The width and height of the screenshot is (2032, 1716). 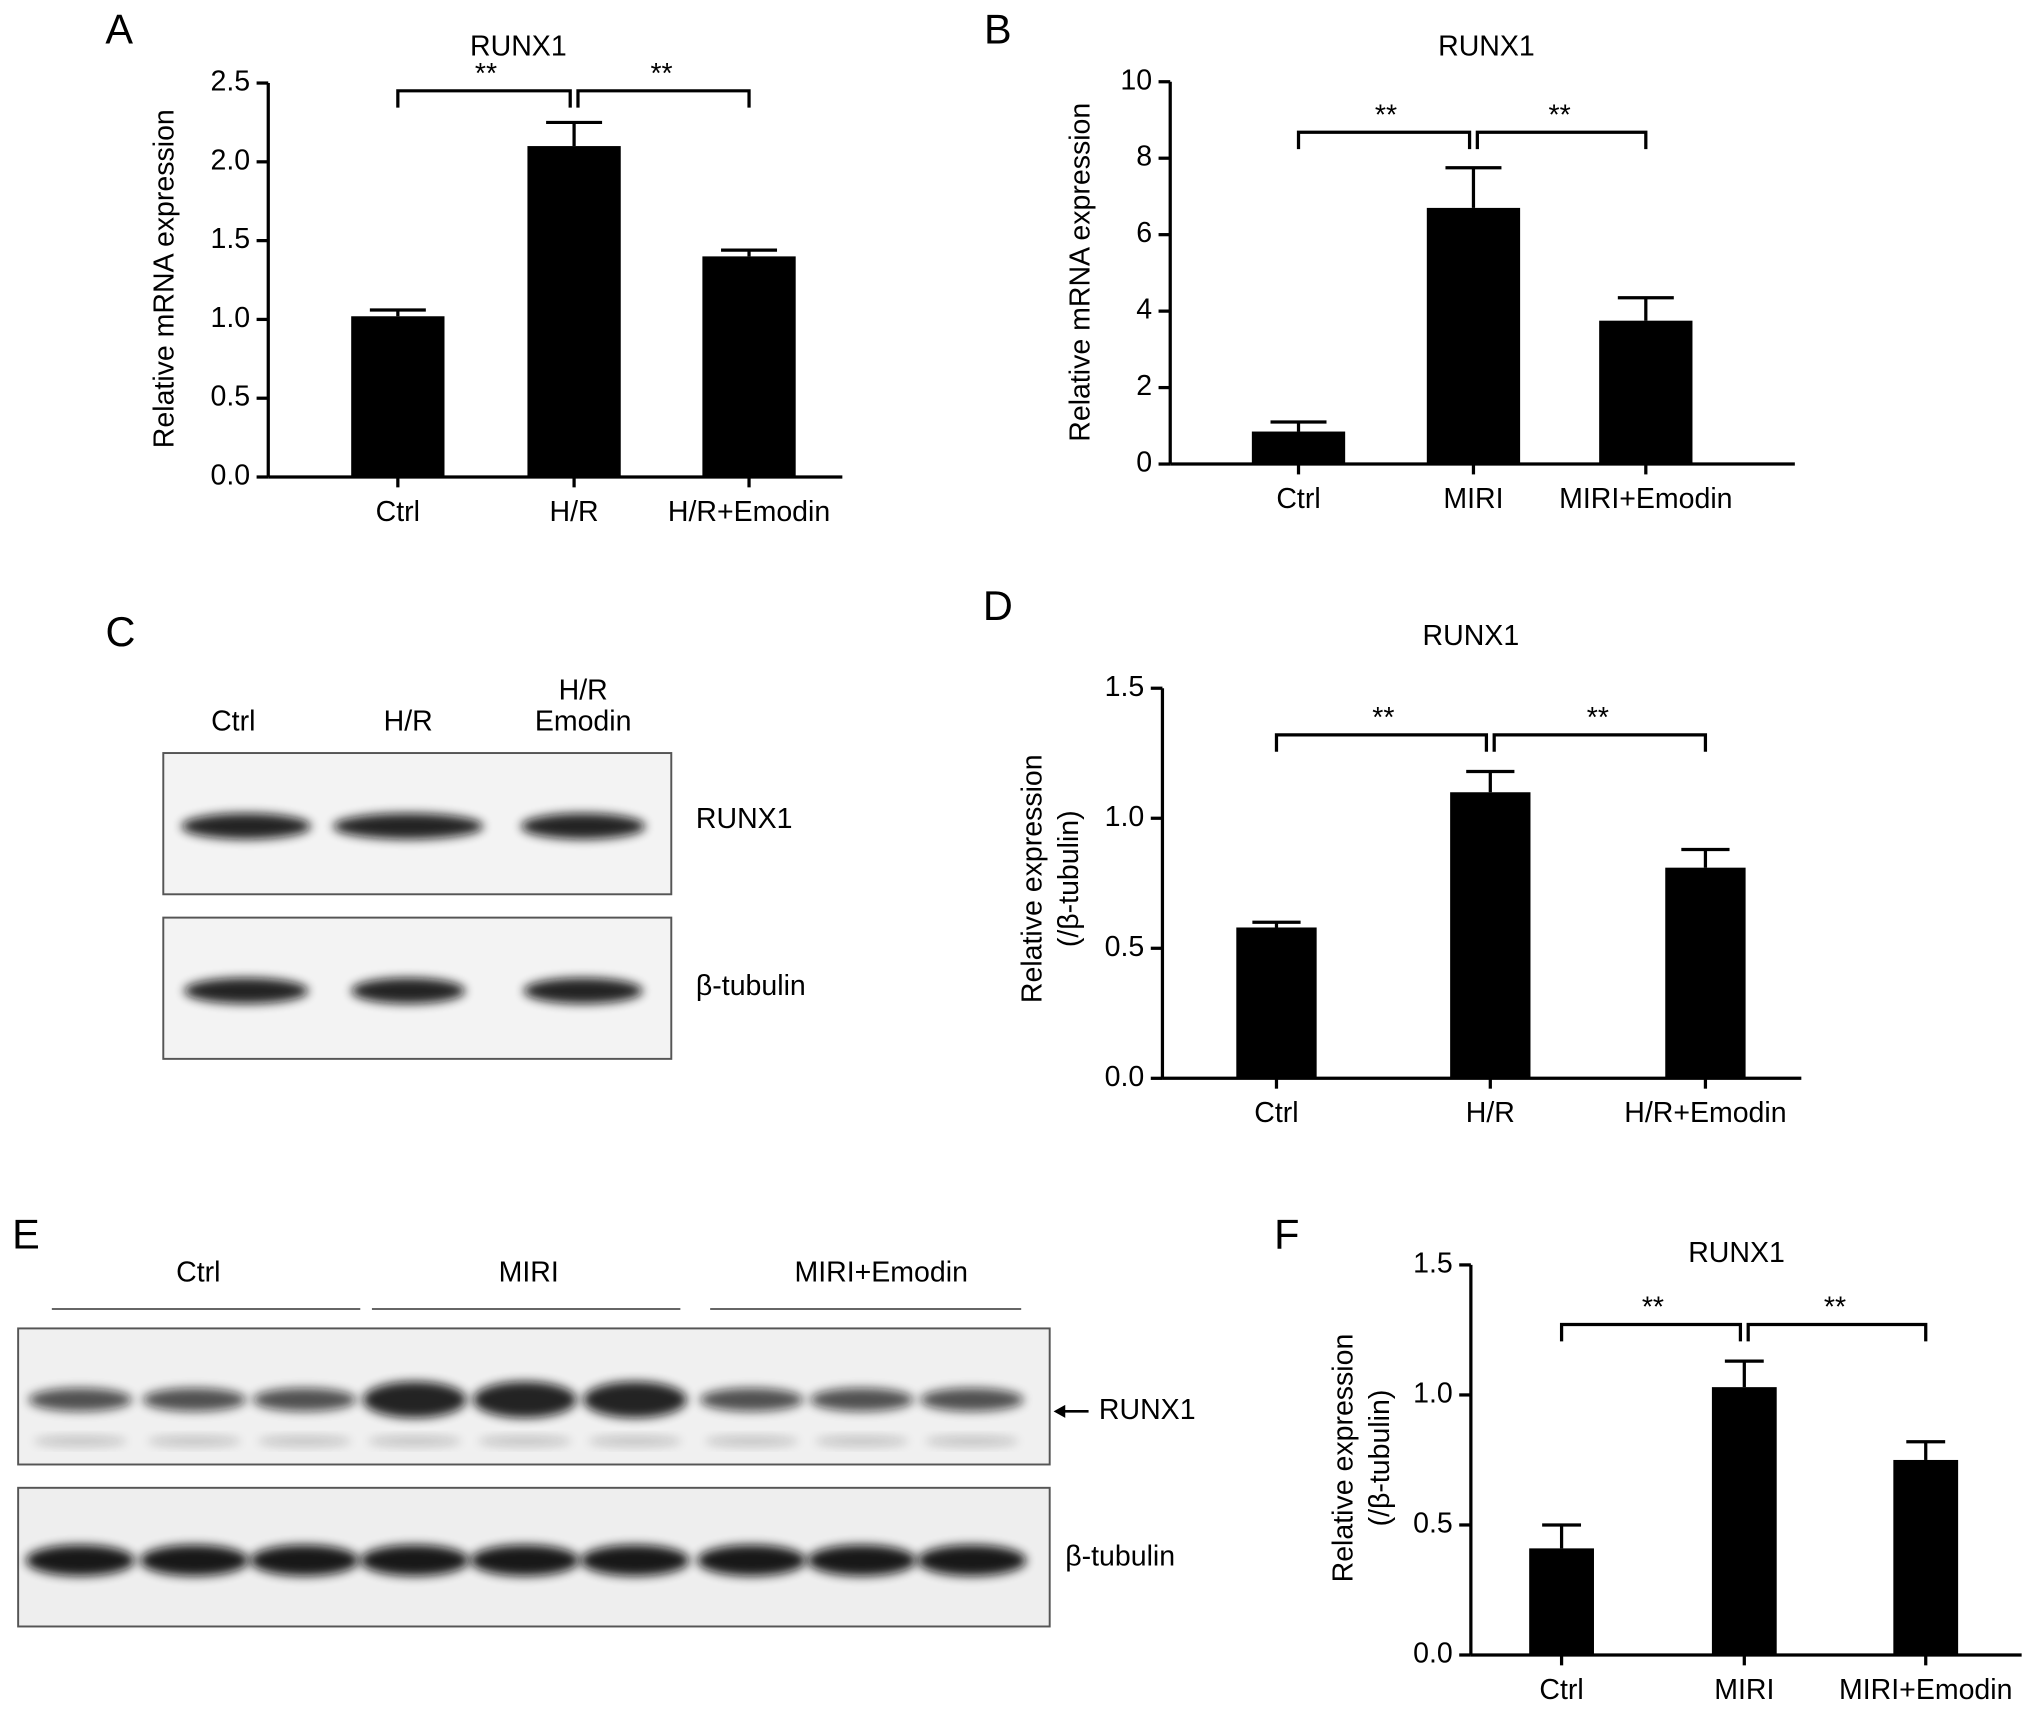 I want to click on arrow-head, so click(x=1059, y=1411).